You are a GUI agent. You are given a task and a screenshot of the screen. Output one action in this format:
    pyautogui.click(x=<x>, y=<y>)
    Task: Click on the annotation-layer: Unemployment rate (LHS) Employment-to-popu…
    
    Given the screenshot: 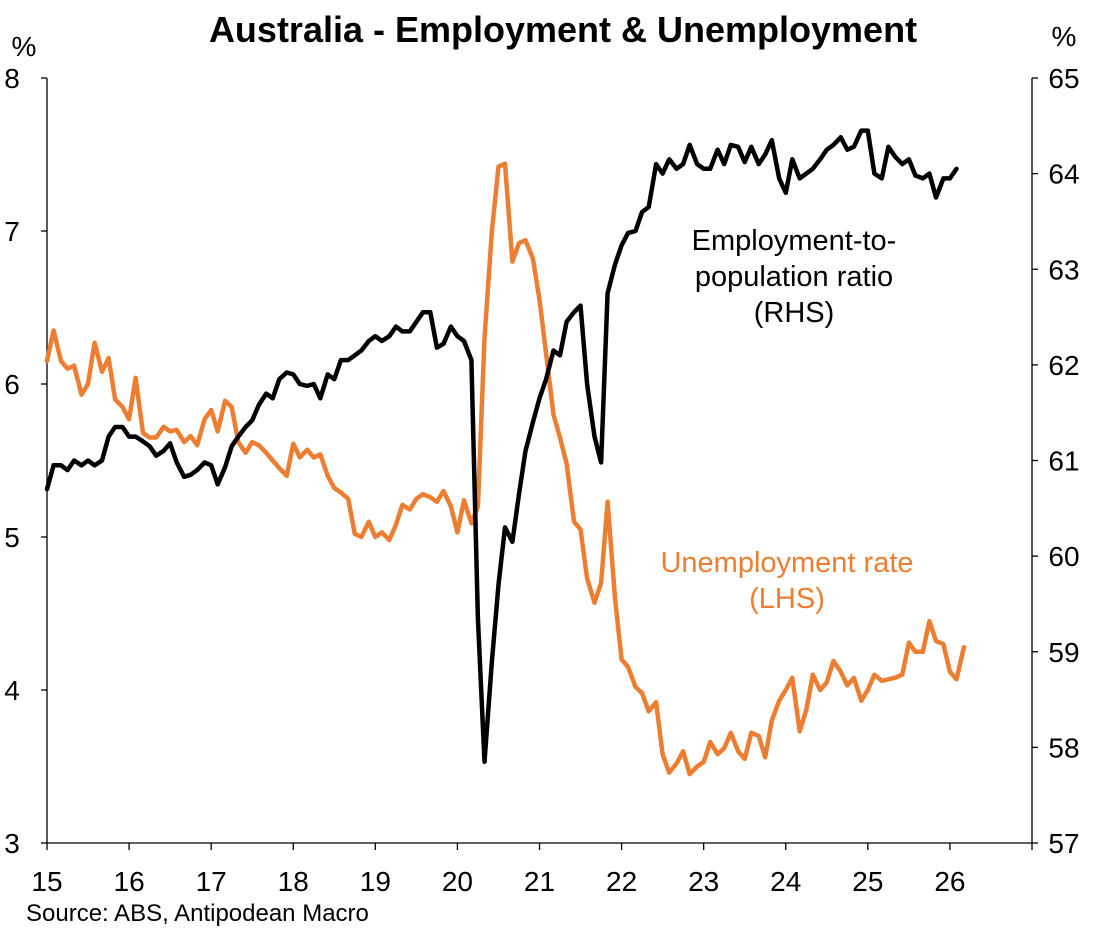 What is the action you would take?
    pyautogui.click(x=786, y=420)
    